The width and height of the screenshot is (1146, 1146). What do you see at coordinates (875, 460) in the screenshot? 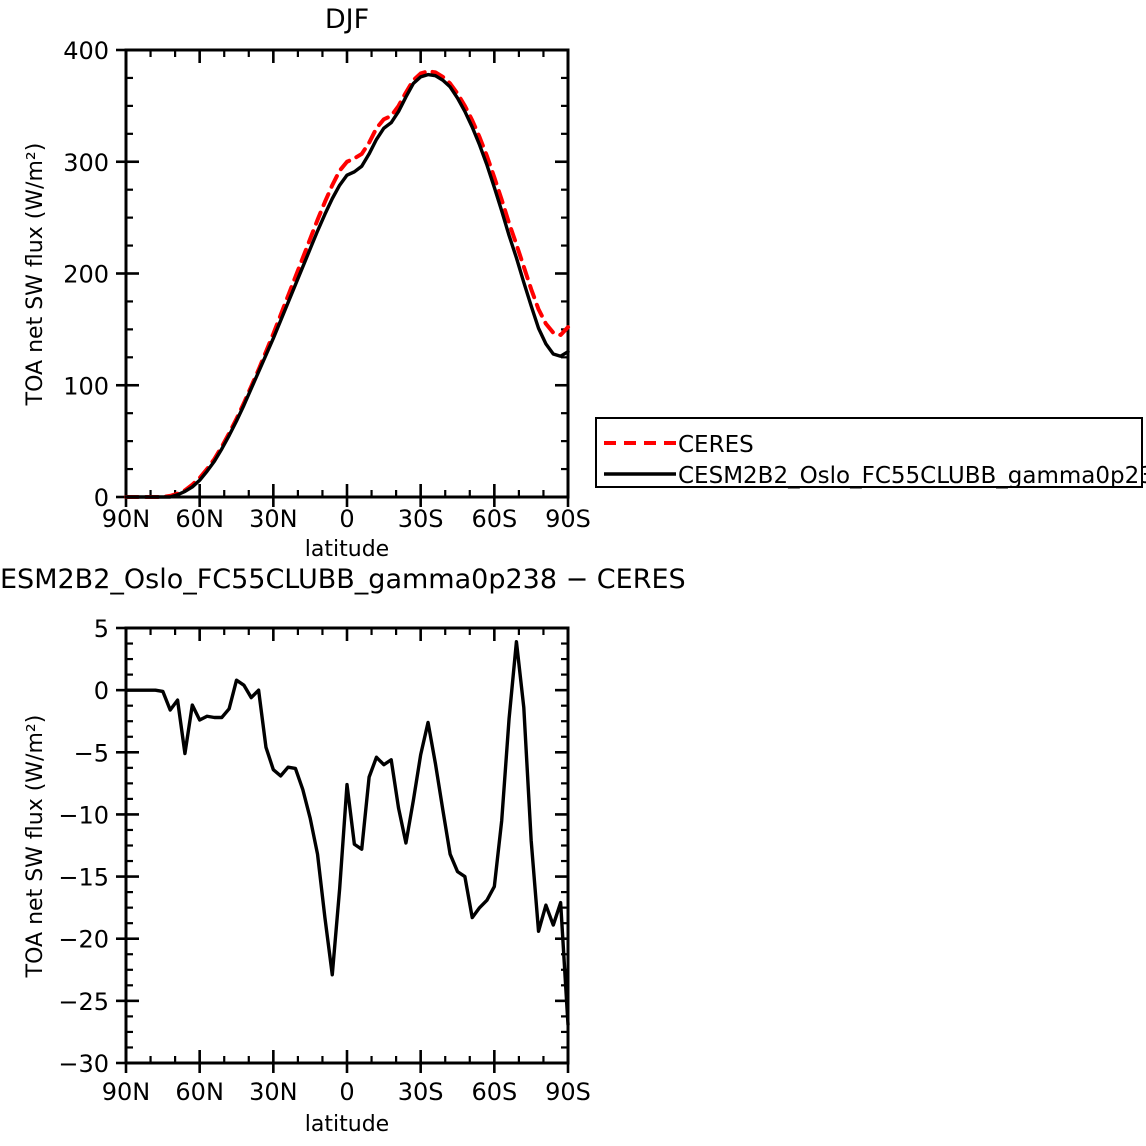
I see `legend-items: CERES CESM2B2_Oslo_FC55CLUBB_gamma0p238` at bounding box center [875, 460].